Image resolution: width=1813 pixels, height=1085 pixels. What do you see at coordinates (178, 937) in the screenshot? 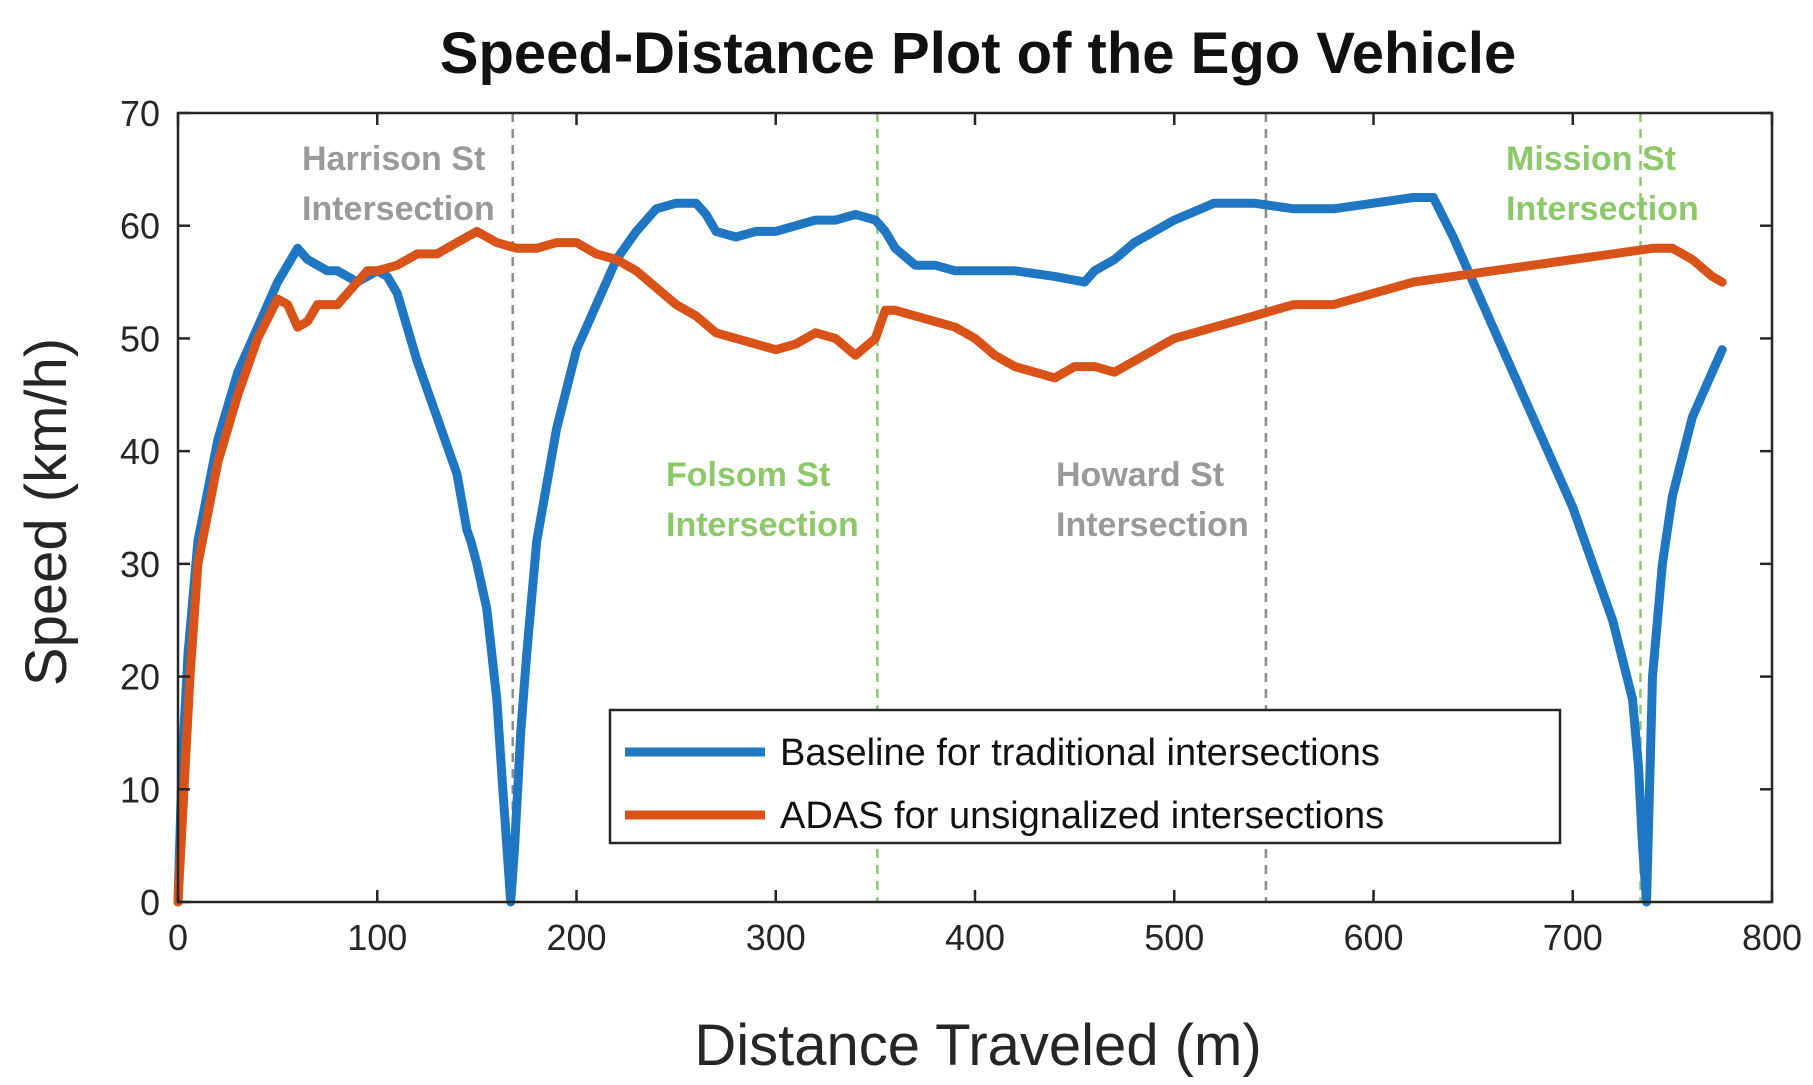
I see `x-tick-label: 0` at bounding box center [178, 937].